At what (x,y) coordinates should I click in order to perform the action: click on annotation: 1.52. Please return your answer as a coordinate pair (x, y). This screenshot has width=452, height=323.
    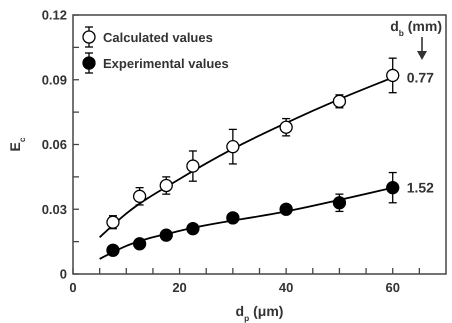
    Looking at the image, I should click on (420, 188).